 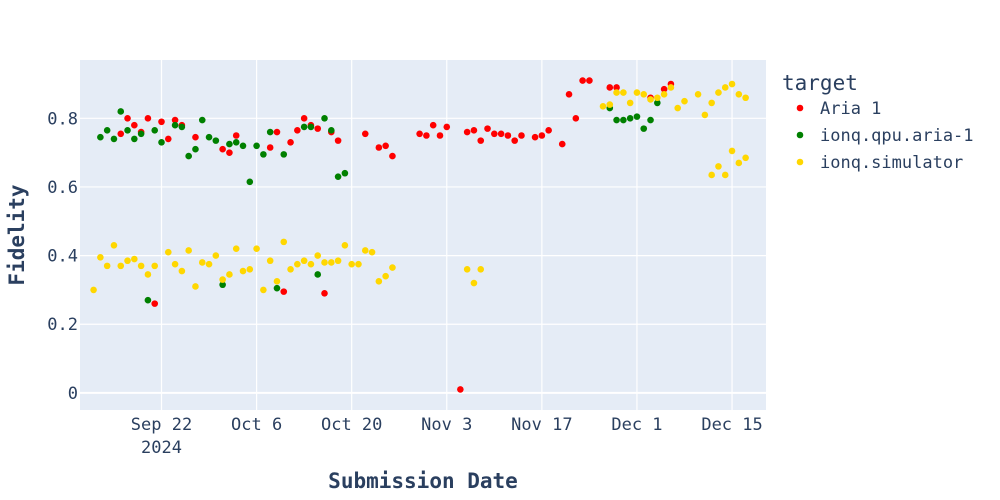 What do you see at coordinates (161, 448) in the screenshot?
I see `x-tick-sublabel: 2024` at bounding box center [161, 448].